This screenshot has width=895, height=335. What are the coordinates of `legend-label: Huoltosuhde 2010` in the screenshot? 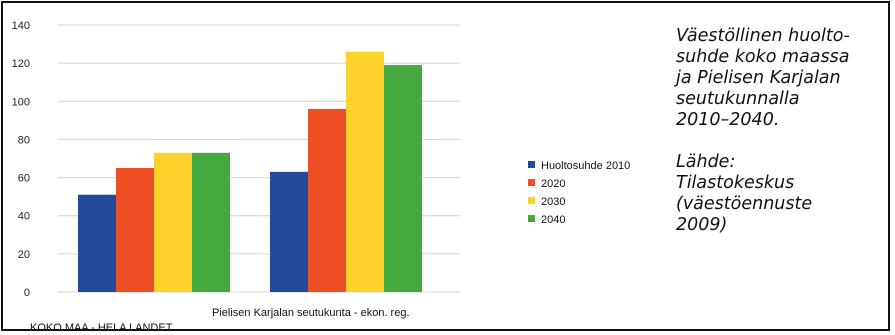 It's located at (585, 166).